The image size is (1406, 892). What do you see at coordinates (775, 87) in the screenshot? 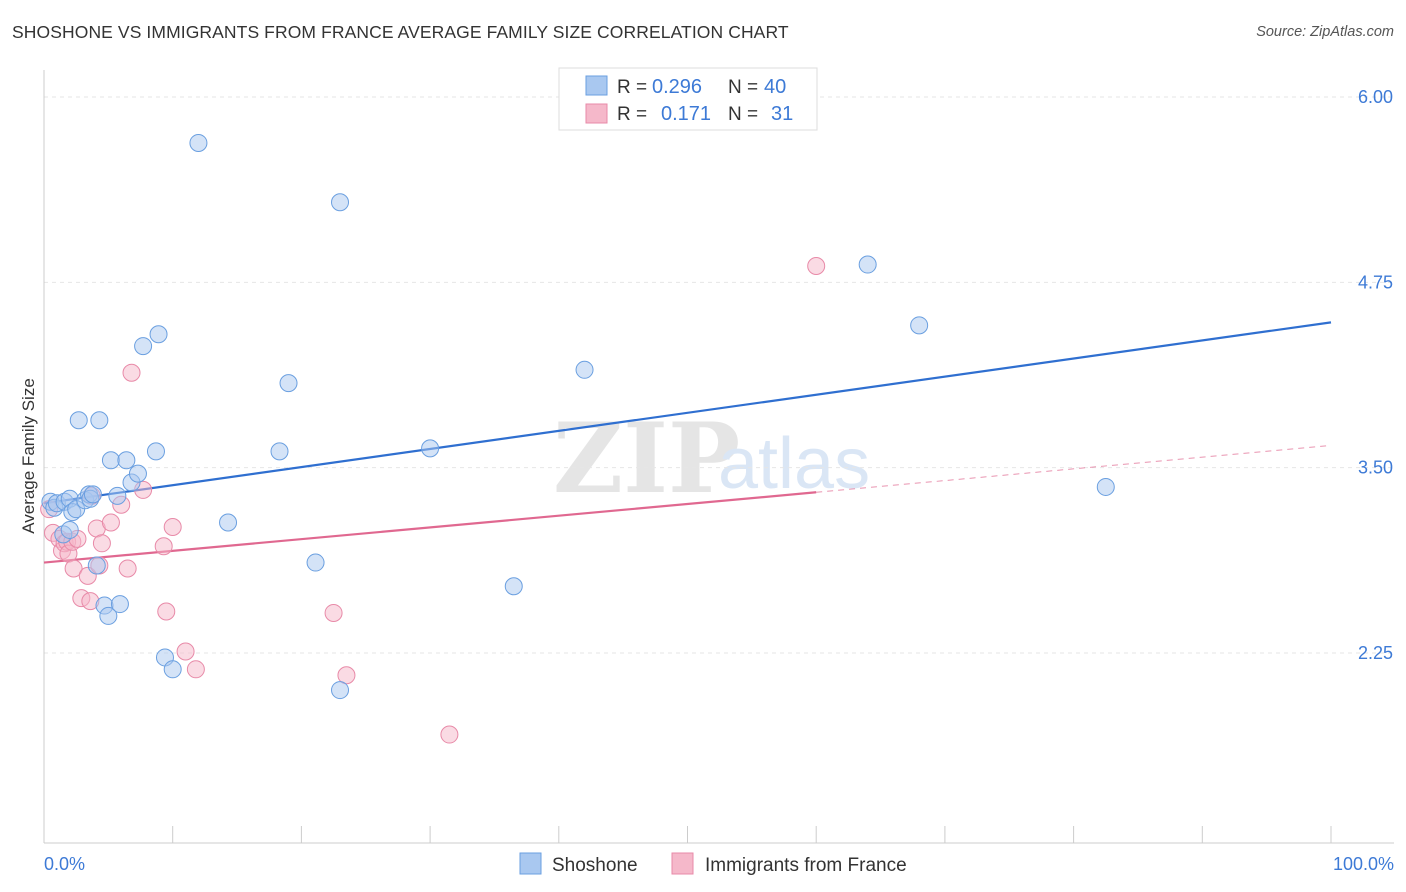
I see `legend-n-value-1: 40` at bounding box center [775, 87].